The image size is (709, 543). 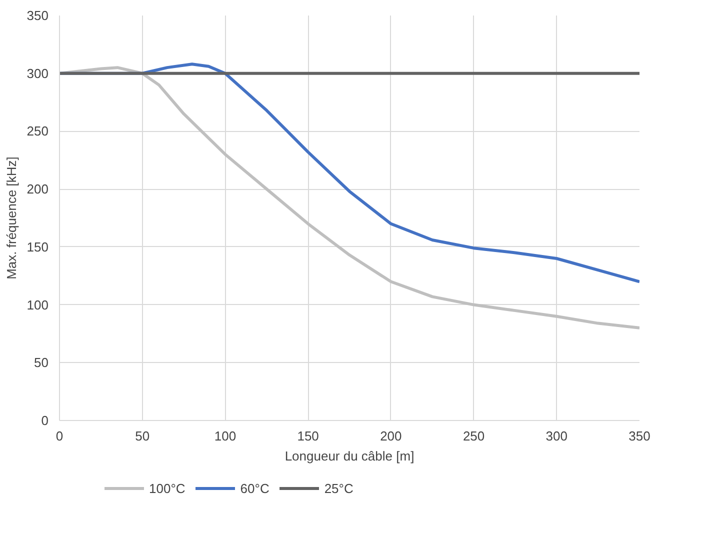 What do you see at coordinates (557, 436) in the screenshot?
I see `x-tick-label: 300` at bounding box center [557, 436].